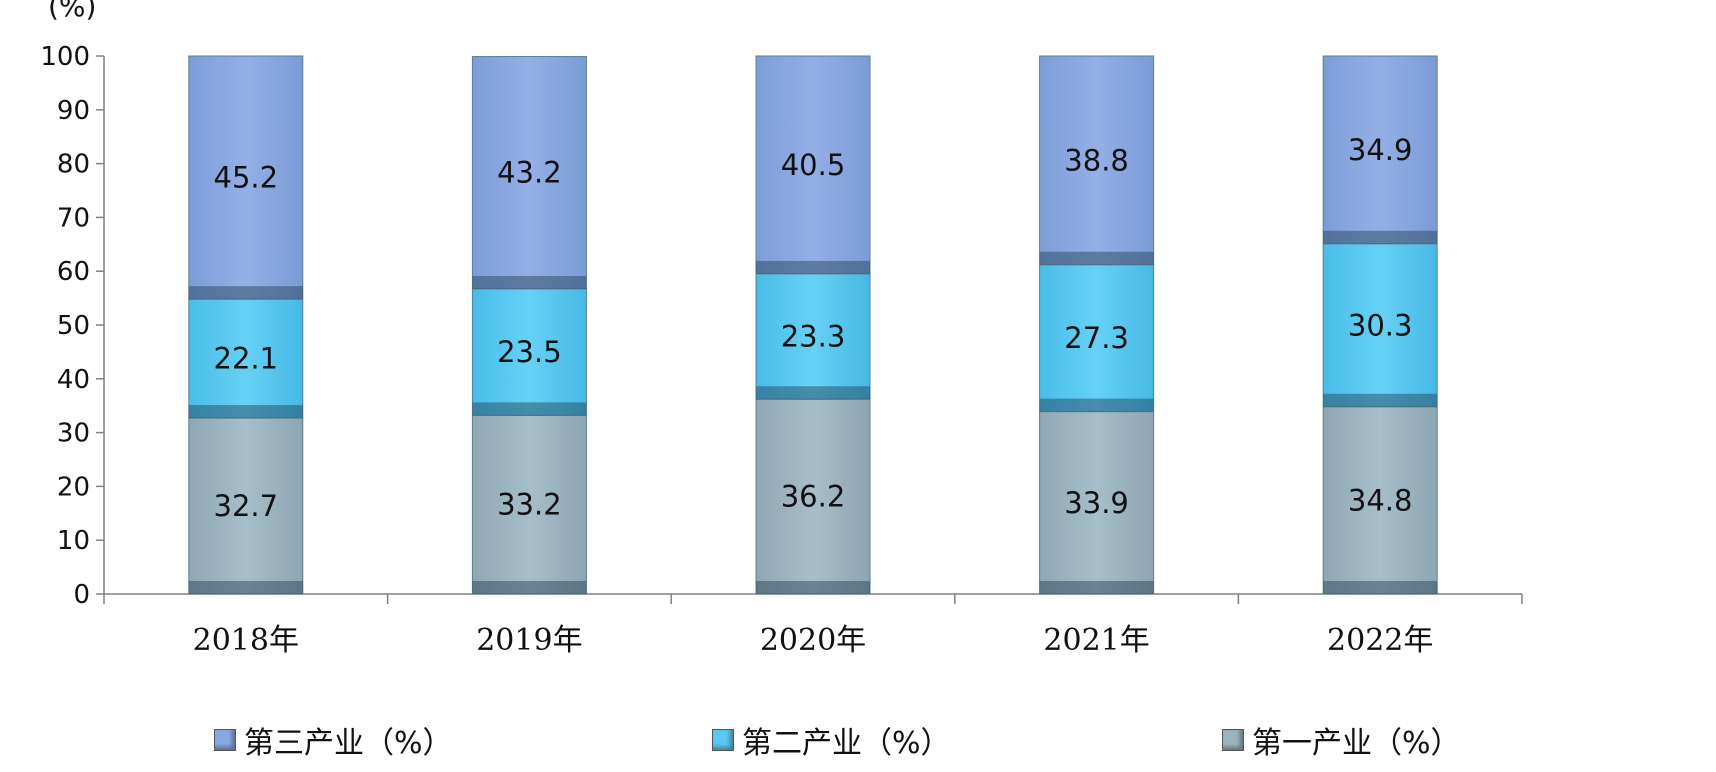 This screenshot has height=772, width=1716. I want to click on y-tick-label: 80, so click(73, 165).